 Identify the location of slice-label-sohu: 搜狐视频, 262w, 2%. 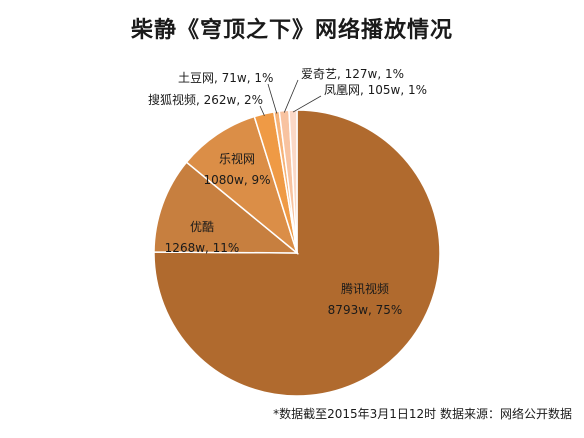
(205, 99).